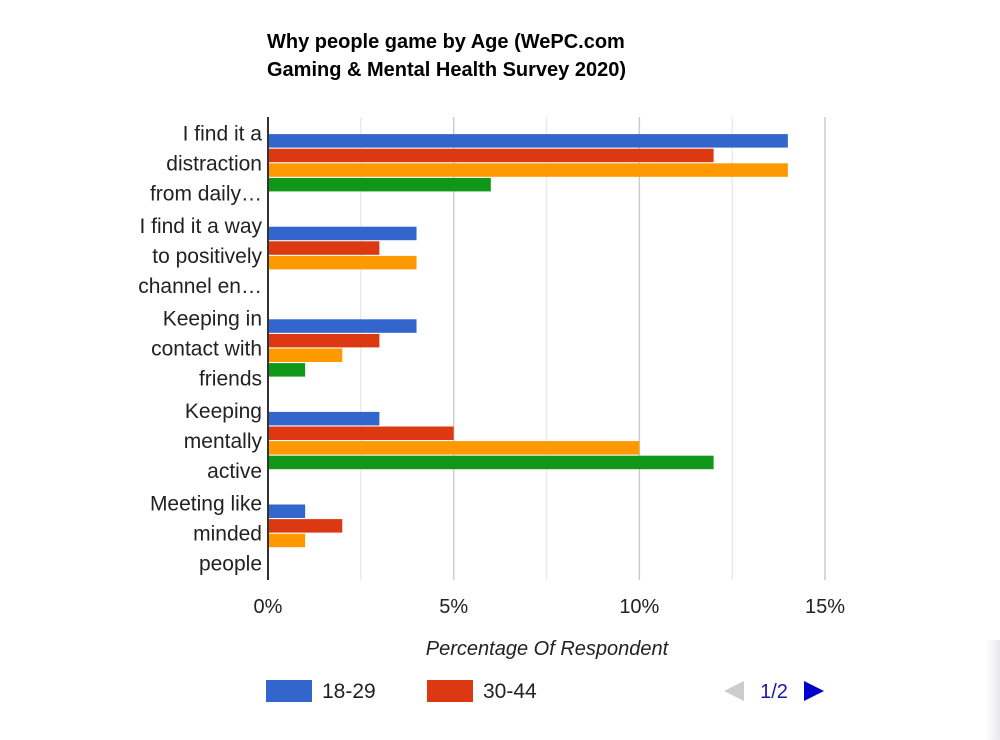  Describe the element at coordinates (401, 691) in the screenshot. I see `legend: 18-29 30-44` at that location.